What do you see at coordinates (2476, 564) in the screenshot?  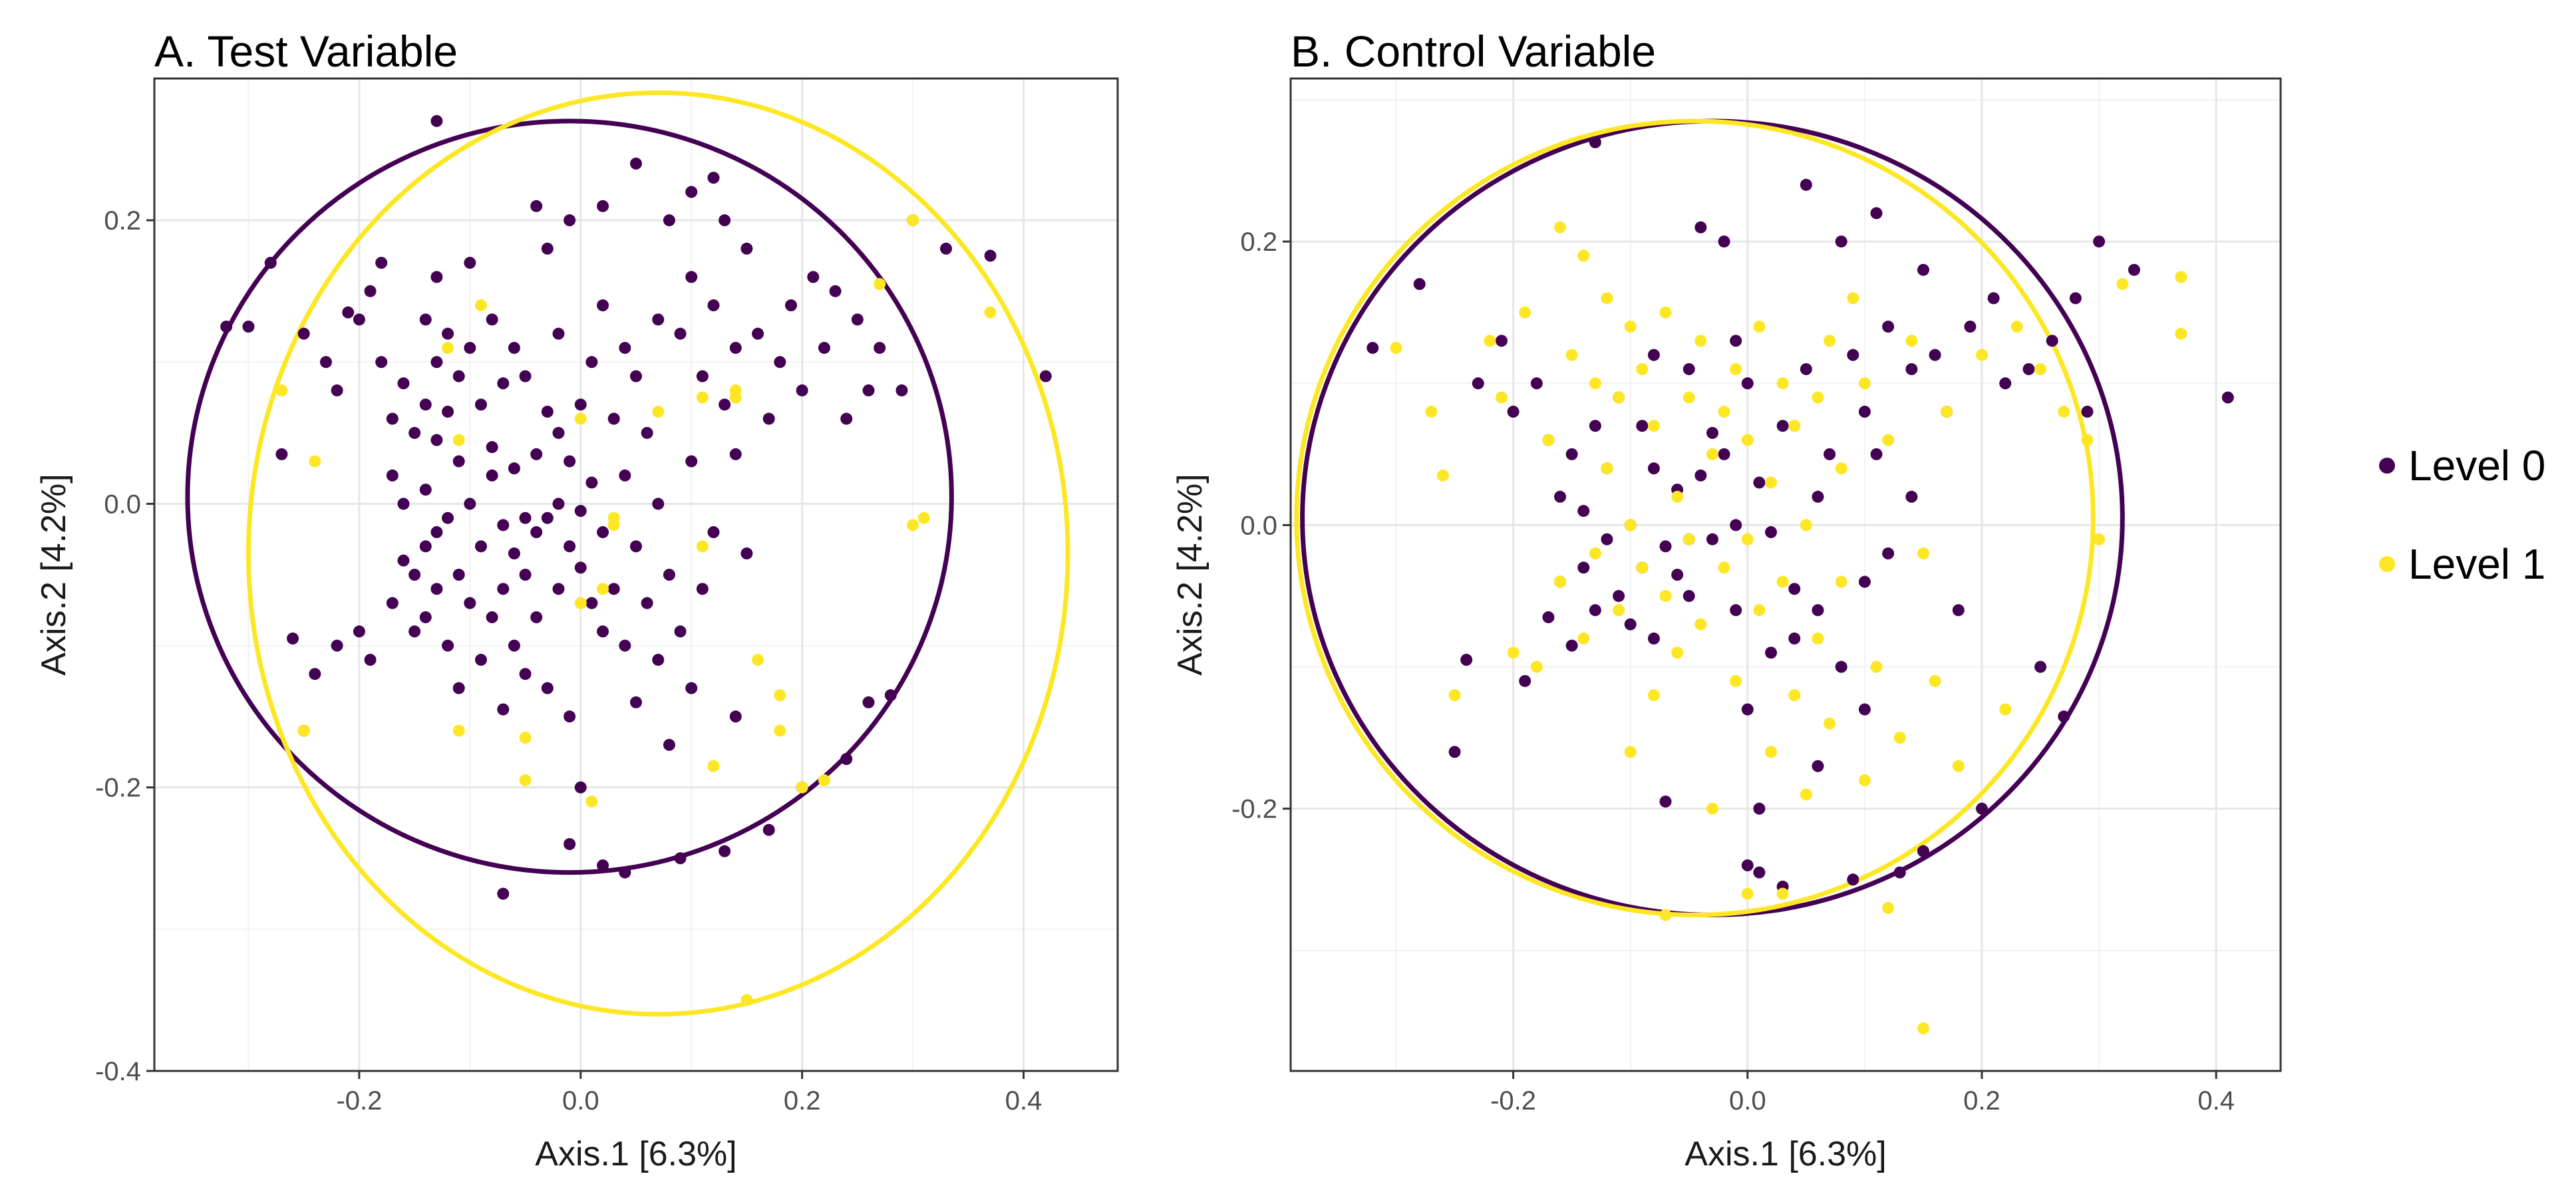 I see `legend-label-level-1: Level 1` at bounding box center [2476, 564].